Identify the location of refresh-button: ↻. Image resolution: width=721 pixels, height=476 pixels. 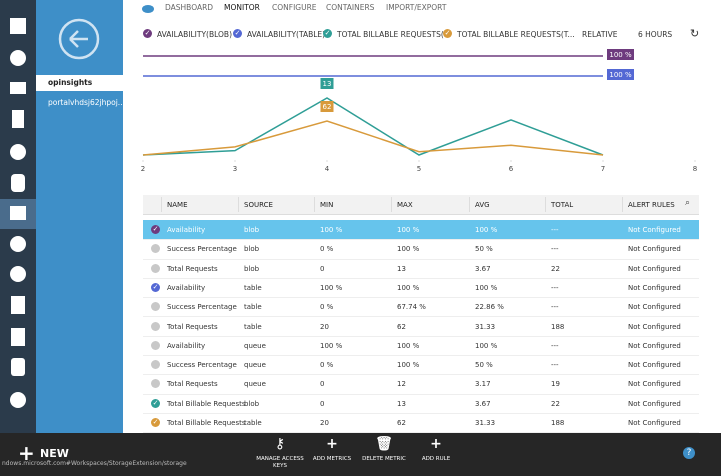
(695, 33).